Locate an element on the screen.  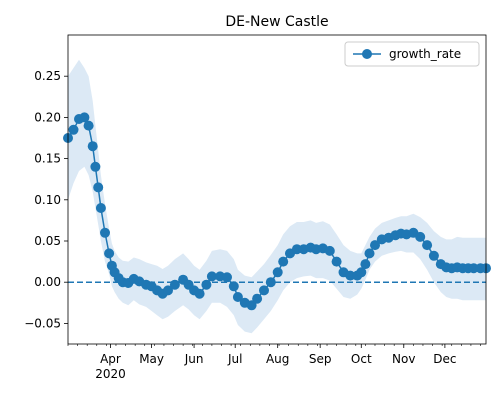
y-tick-label: 0.10 is located at coordinates (47, 200).